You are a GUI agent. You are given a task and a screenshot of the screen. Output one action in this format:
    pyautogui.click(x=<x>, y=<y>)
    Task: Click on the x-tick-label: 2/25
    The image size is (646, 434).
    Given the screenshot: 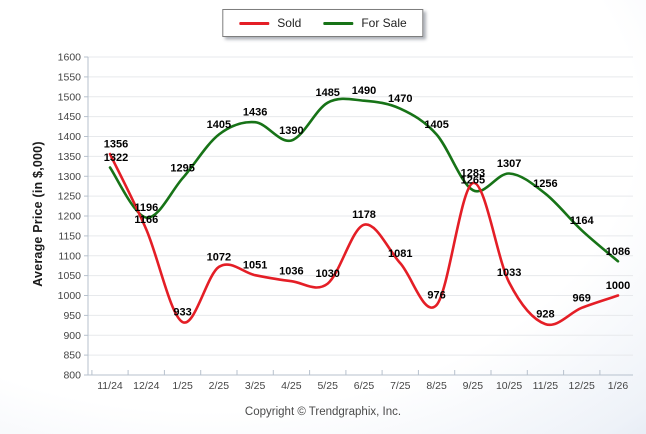 What is the action you would take?
    pyautogui.click(x=219, y=386)
    